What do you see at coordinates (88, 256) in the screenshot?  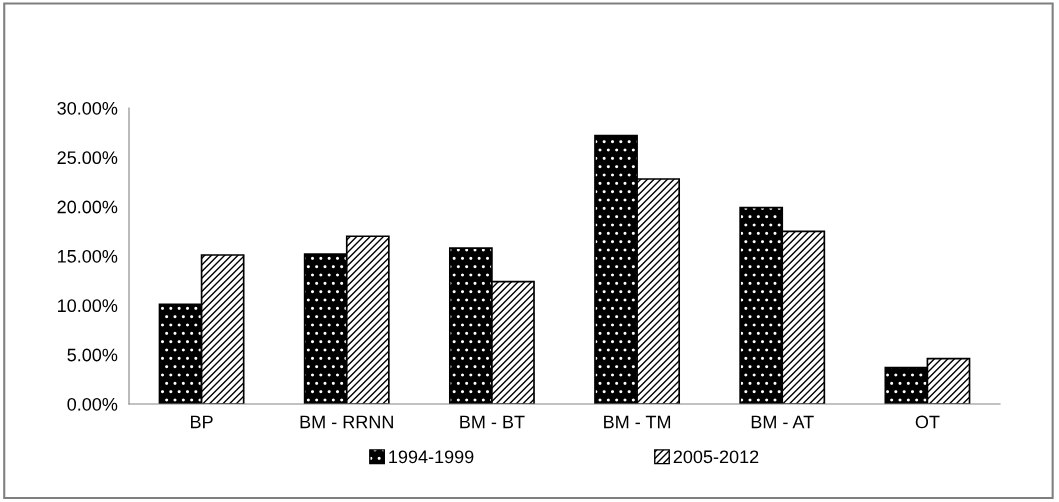 I see `y-tick-label: 15.00%` at bounding box center [88, 256].